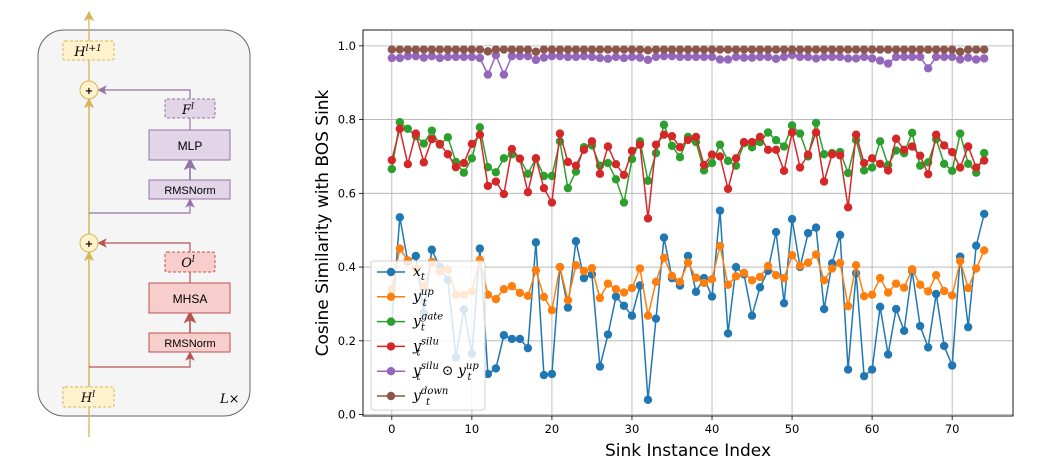 This screenshot has height=464, width=1038. I want to click on mlp-label: MLP, so click(190, 146).